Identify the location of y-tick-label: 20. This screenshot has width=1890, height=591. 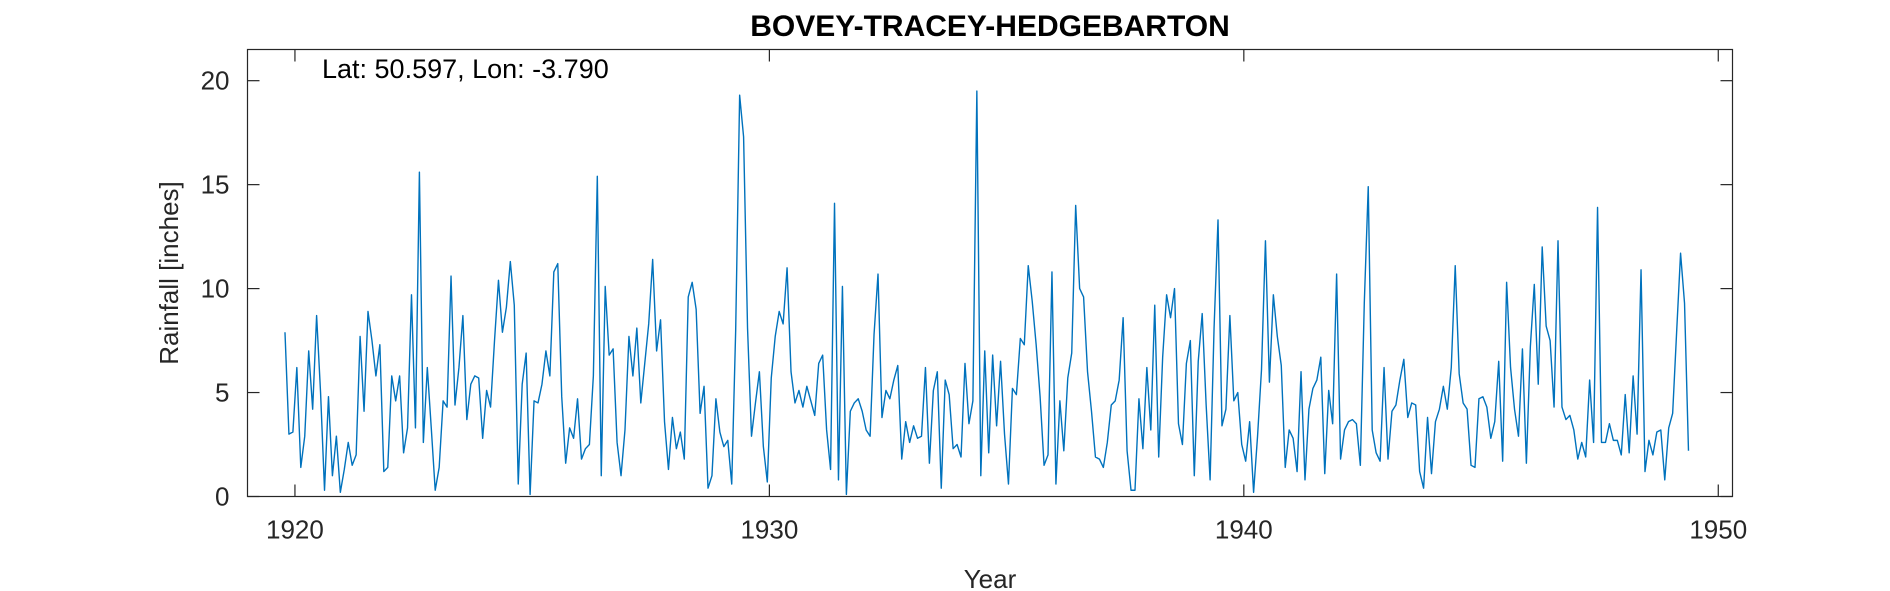
(215, 81).